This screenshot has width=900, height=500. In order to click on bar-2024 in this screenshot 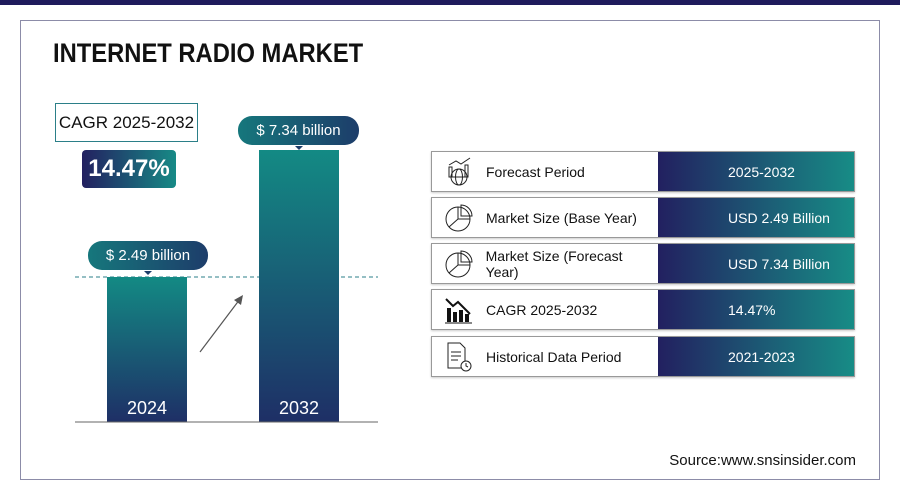, I will do `click(147, 349)`.